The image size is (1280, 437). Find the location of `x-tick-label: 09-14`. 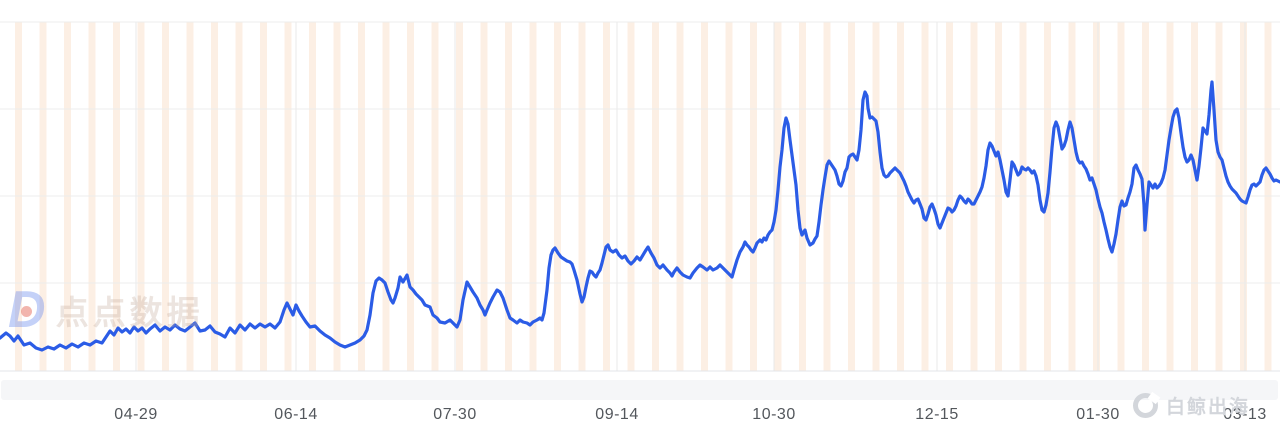

x-tick-label: 09-14 is located at coordinates (617, 414).